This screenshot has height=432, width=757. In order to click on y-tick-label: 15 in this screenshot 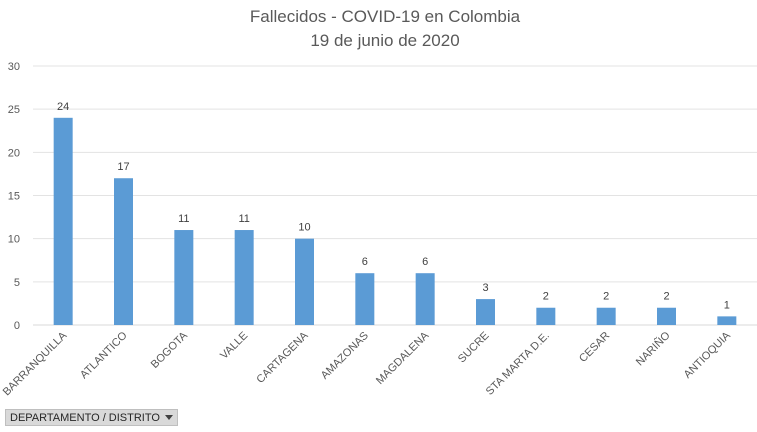, I will do `click(14, 197)`.